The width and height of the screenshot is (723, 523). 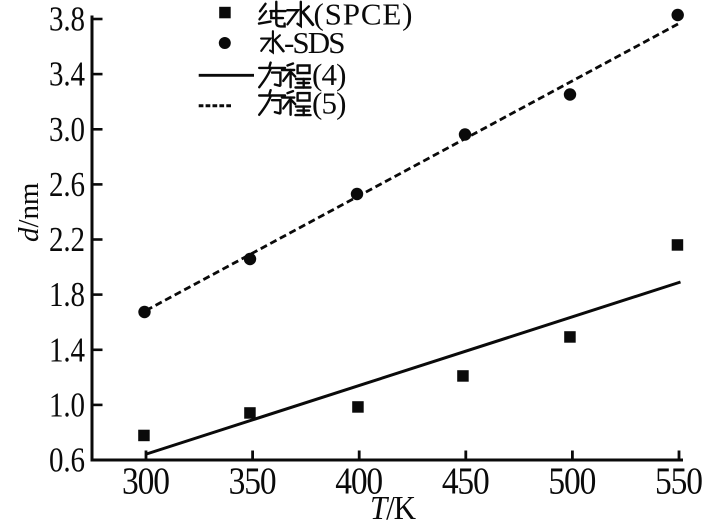 I want to click on svg-text: 300, so click(x=146, y=481).